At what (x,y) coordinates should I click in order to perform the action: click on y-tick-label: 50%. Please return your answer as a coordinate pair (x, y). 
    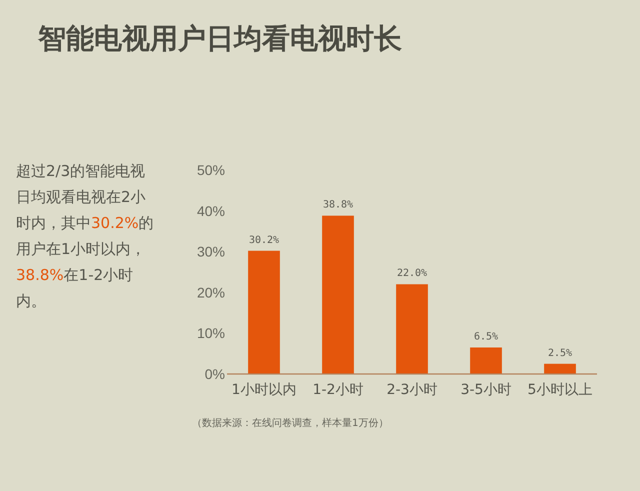
    Looking at the image, I should click on (210, 170).